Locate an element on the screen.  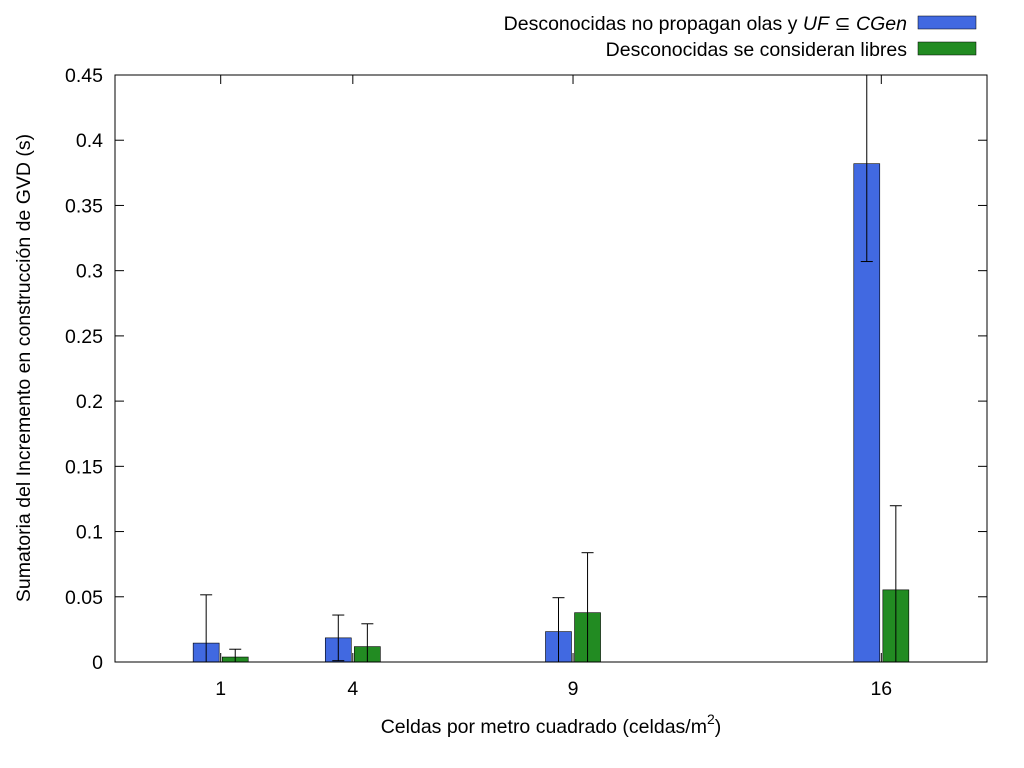
y-tick-label: 0 is located at coordinates (97, 663).